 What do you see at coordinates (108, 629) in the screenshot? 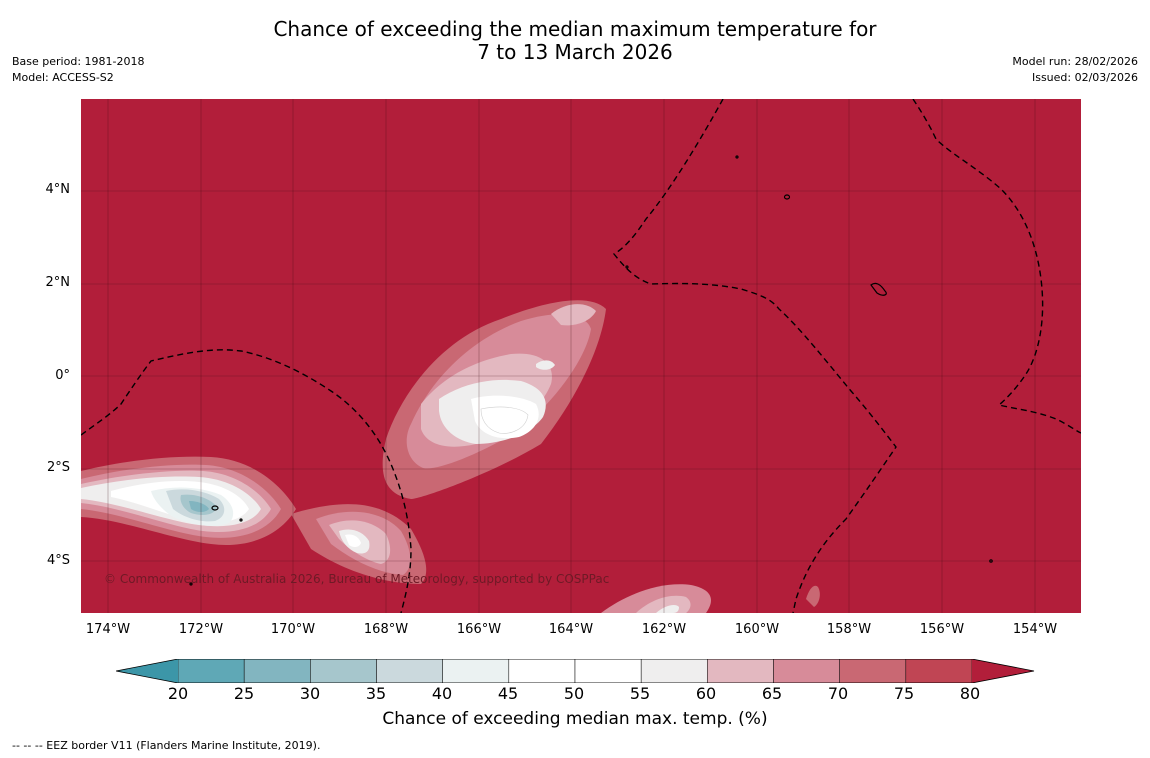
I see `lon-label-174w: 174°W` at bounding box center [108, 629].